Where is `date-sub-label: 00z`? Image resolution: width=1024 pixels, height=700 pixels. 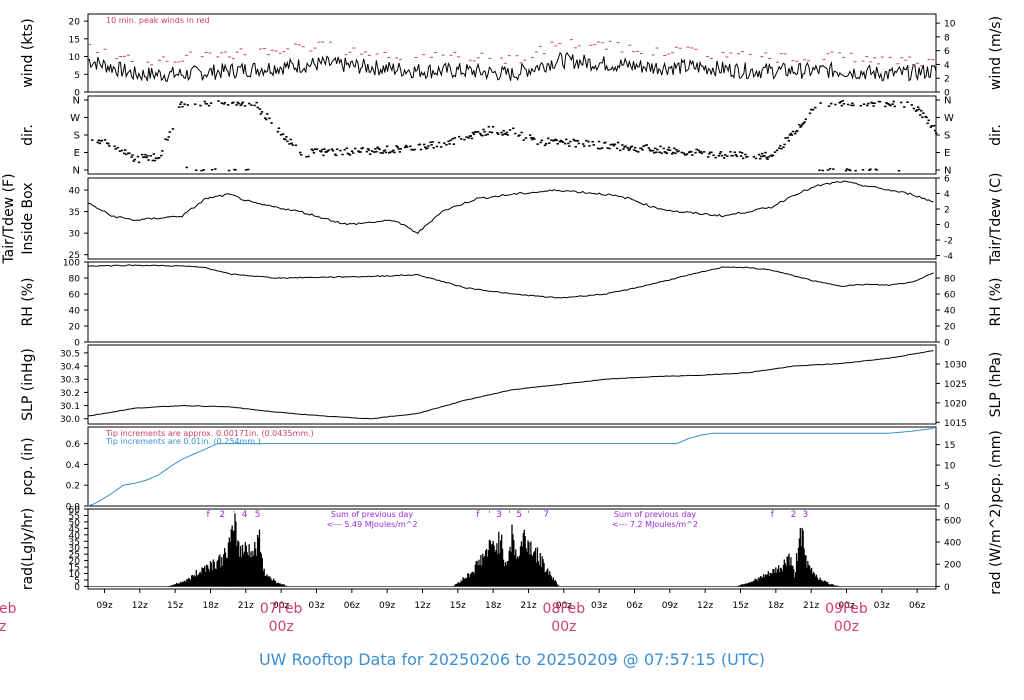
date-sub-label: 00z is located at coordinates (563, 627).